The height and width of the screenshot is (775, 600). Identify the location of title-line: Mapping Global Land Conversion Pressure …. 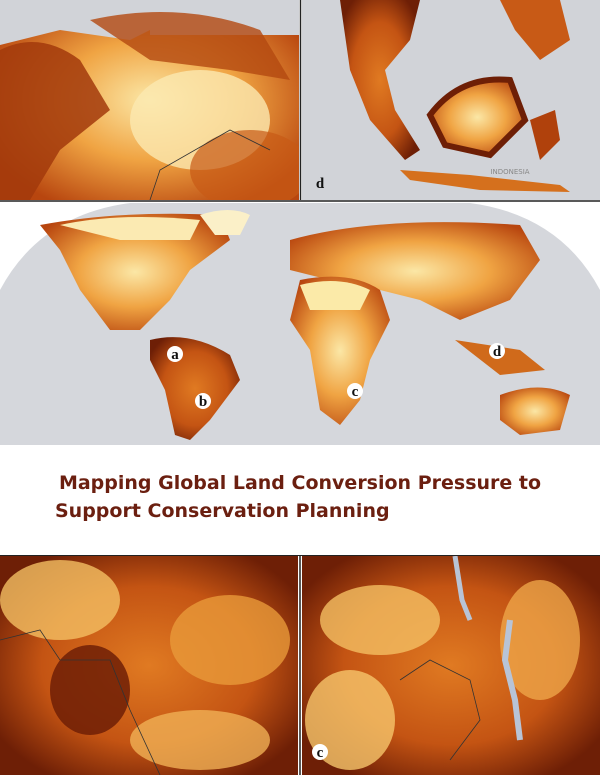
(300, 483).